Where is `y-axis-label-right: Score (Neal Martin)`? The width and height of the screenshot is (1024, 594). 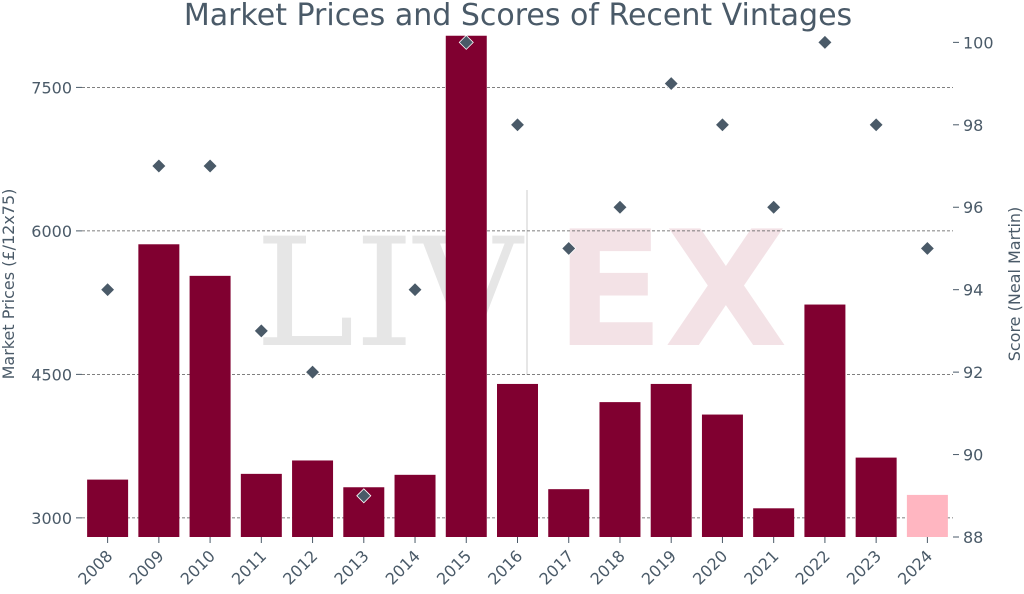 y-axis-label-right: Score (Neal Martin) is located at coordinates (1014, 284).